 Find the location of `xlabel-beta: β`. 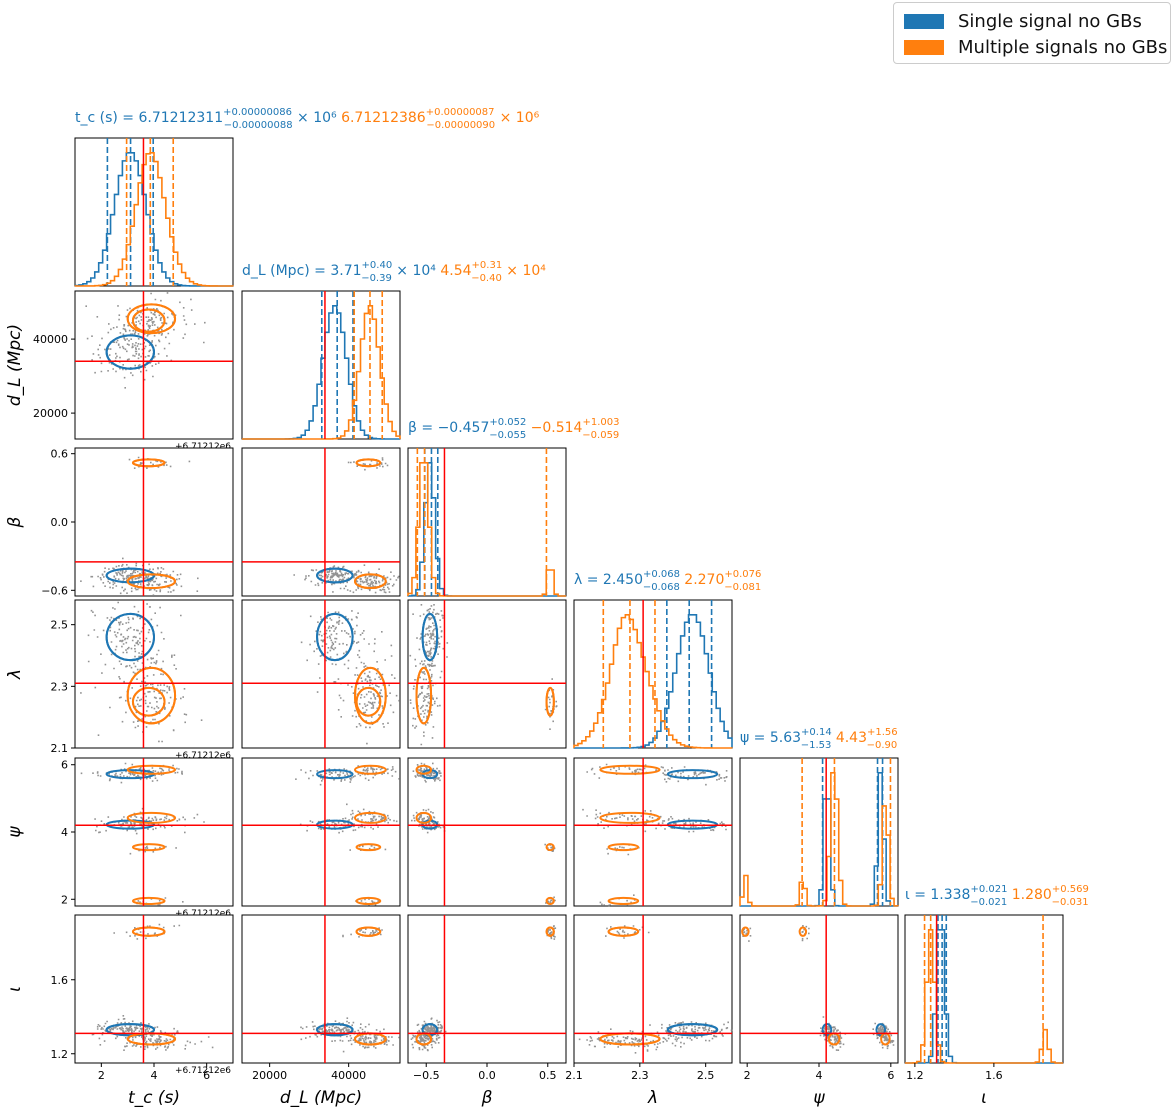

xlabel-beta: β is located at coordinates (487, 1097).